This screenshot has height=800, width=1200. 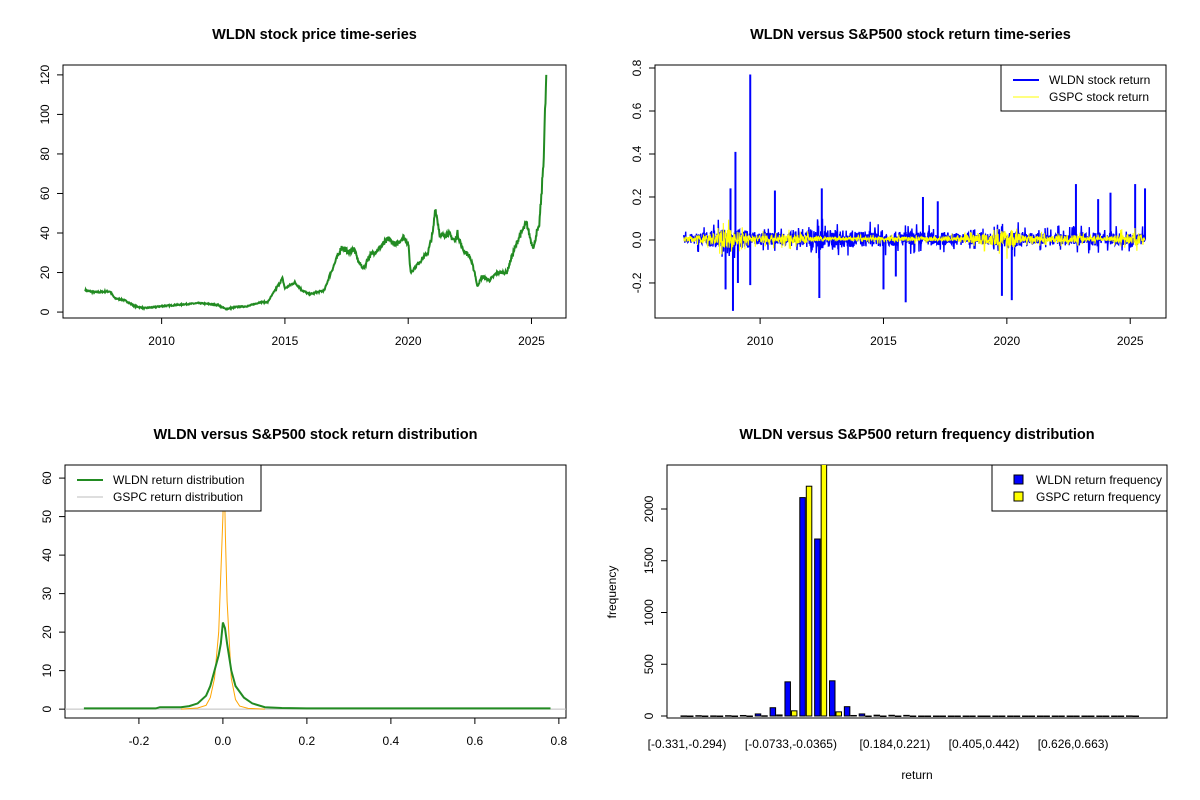 What do you see at coordinates (314, 35) in the screenshot?
I see `chart-title: WLDN stock price time-series` at bounding box center [314, 35].